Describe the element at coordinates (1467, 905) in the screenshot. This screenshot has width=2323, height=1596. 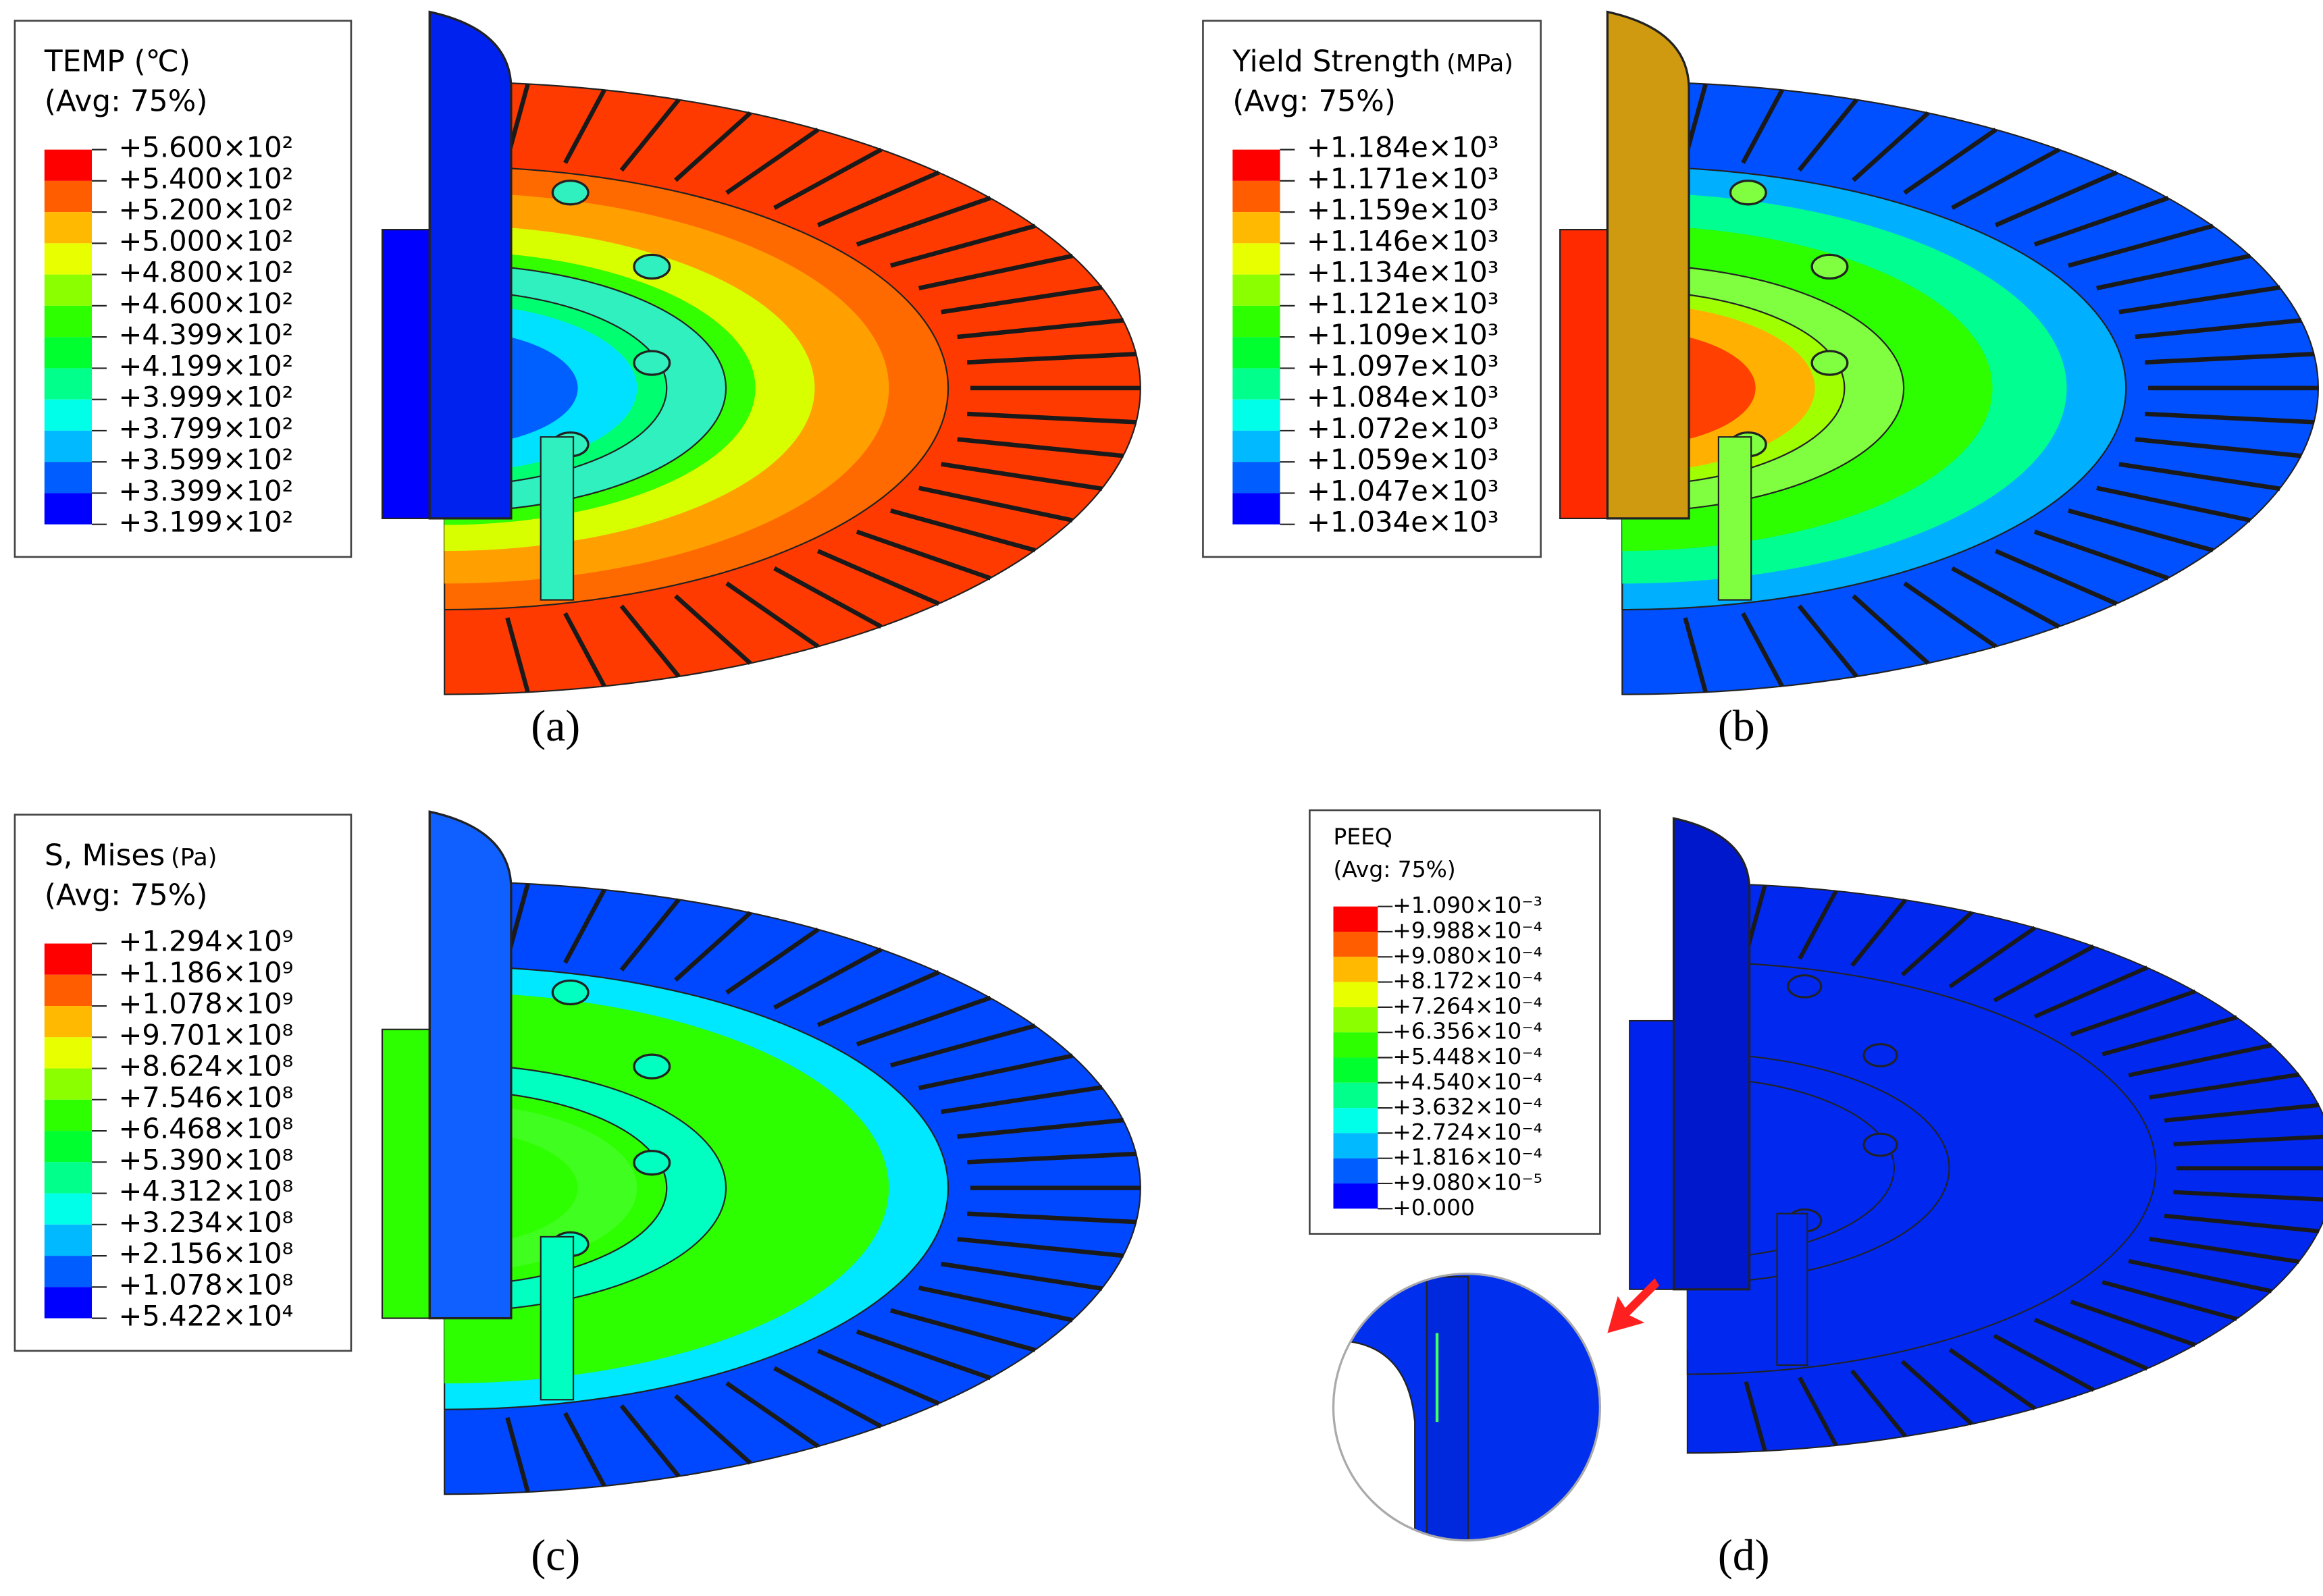
I see `legend-label: +1.090×10⁻³` at that location.